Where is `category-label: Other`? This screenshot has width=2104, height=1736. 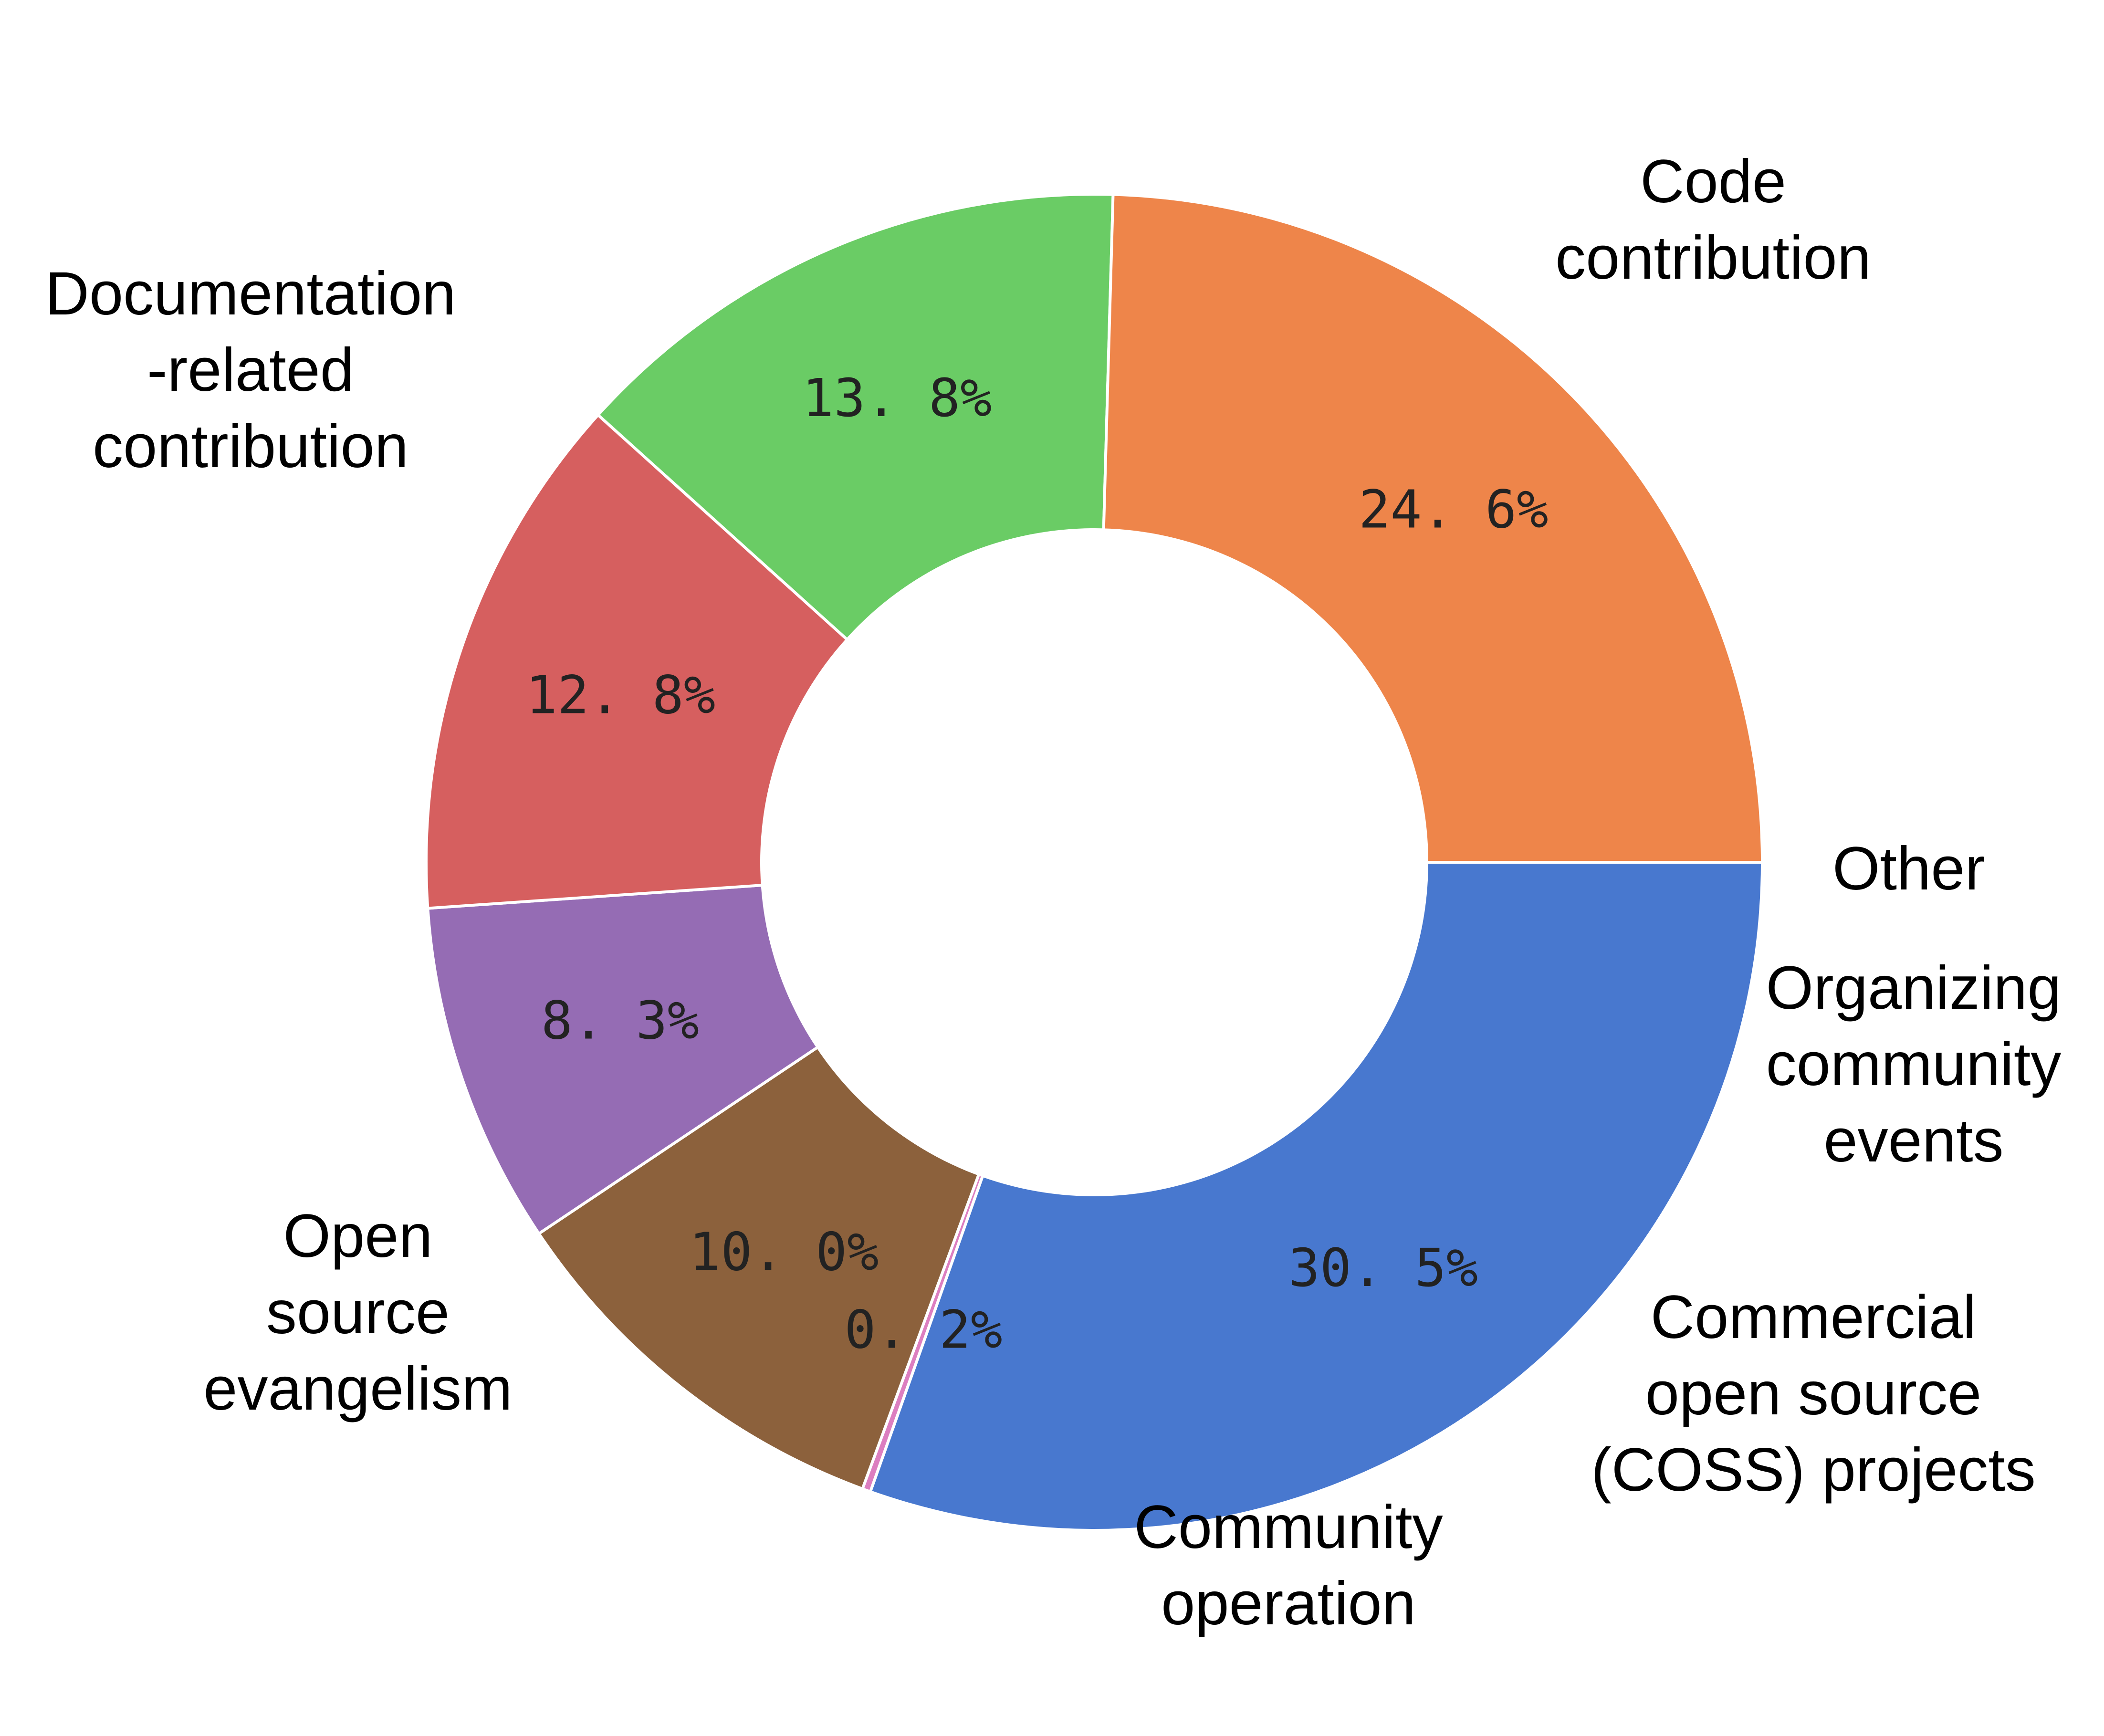 category-label: Other is located at coordinates (1908, 869).